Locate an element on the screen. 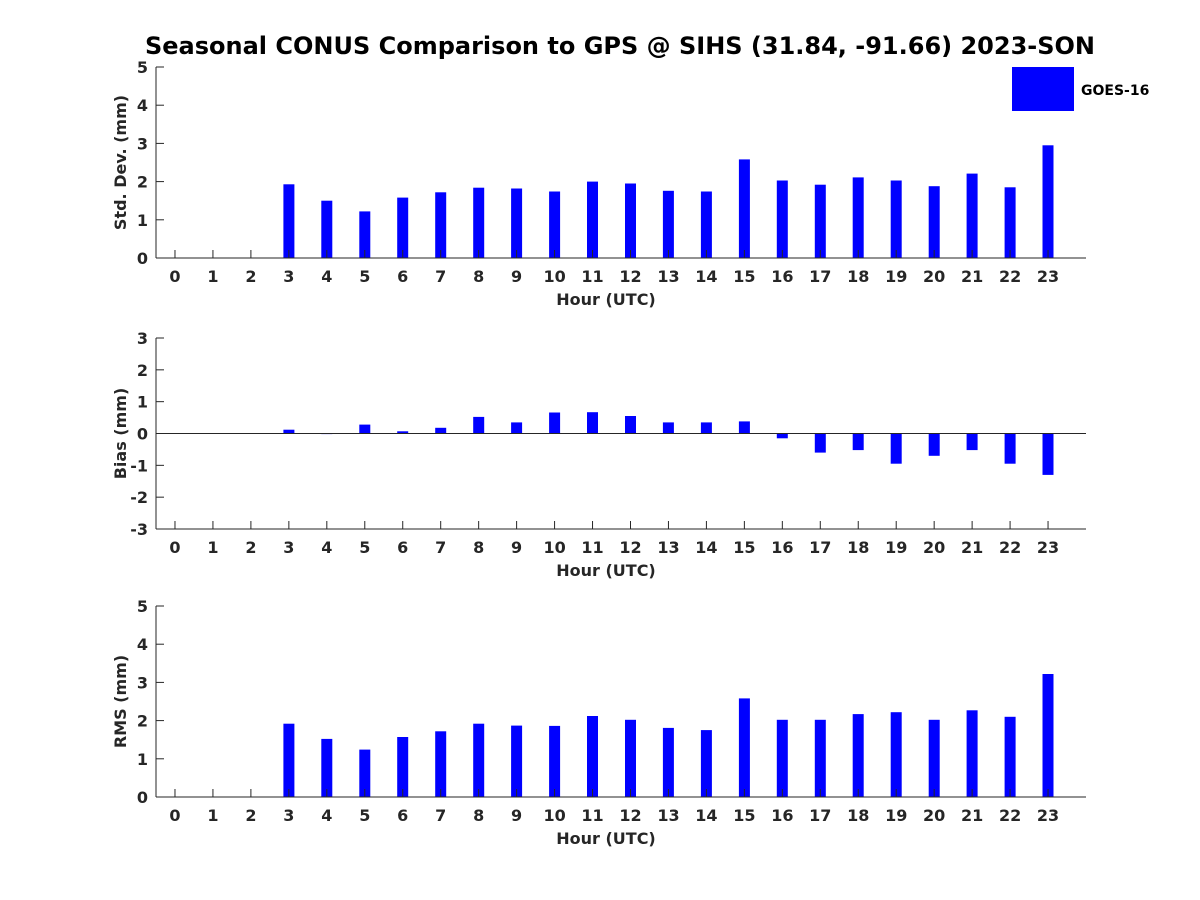 The width and height of the screenshot is (1200, 900). legend: GOES-16 is located at coordinates (1080, 89).